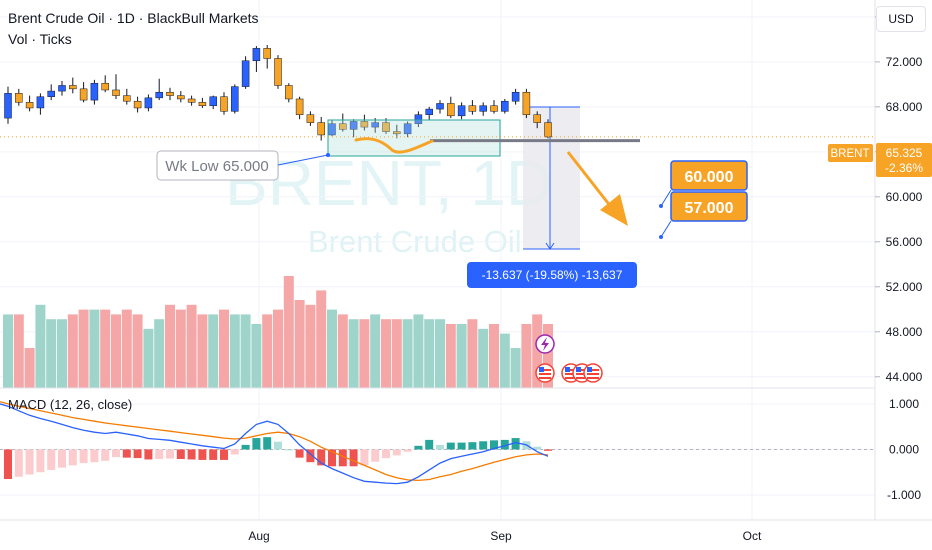 This screenshot has width=932, height=550. What do you see at coordinates (133, 18) in the screenshot?
I see `chart-title: Brent Crude Oil · 1D · BlackBull Markets` at bounding box center [133, 18].